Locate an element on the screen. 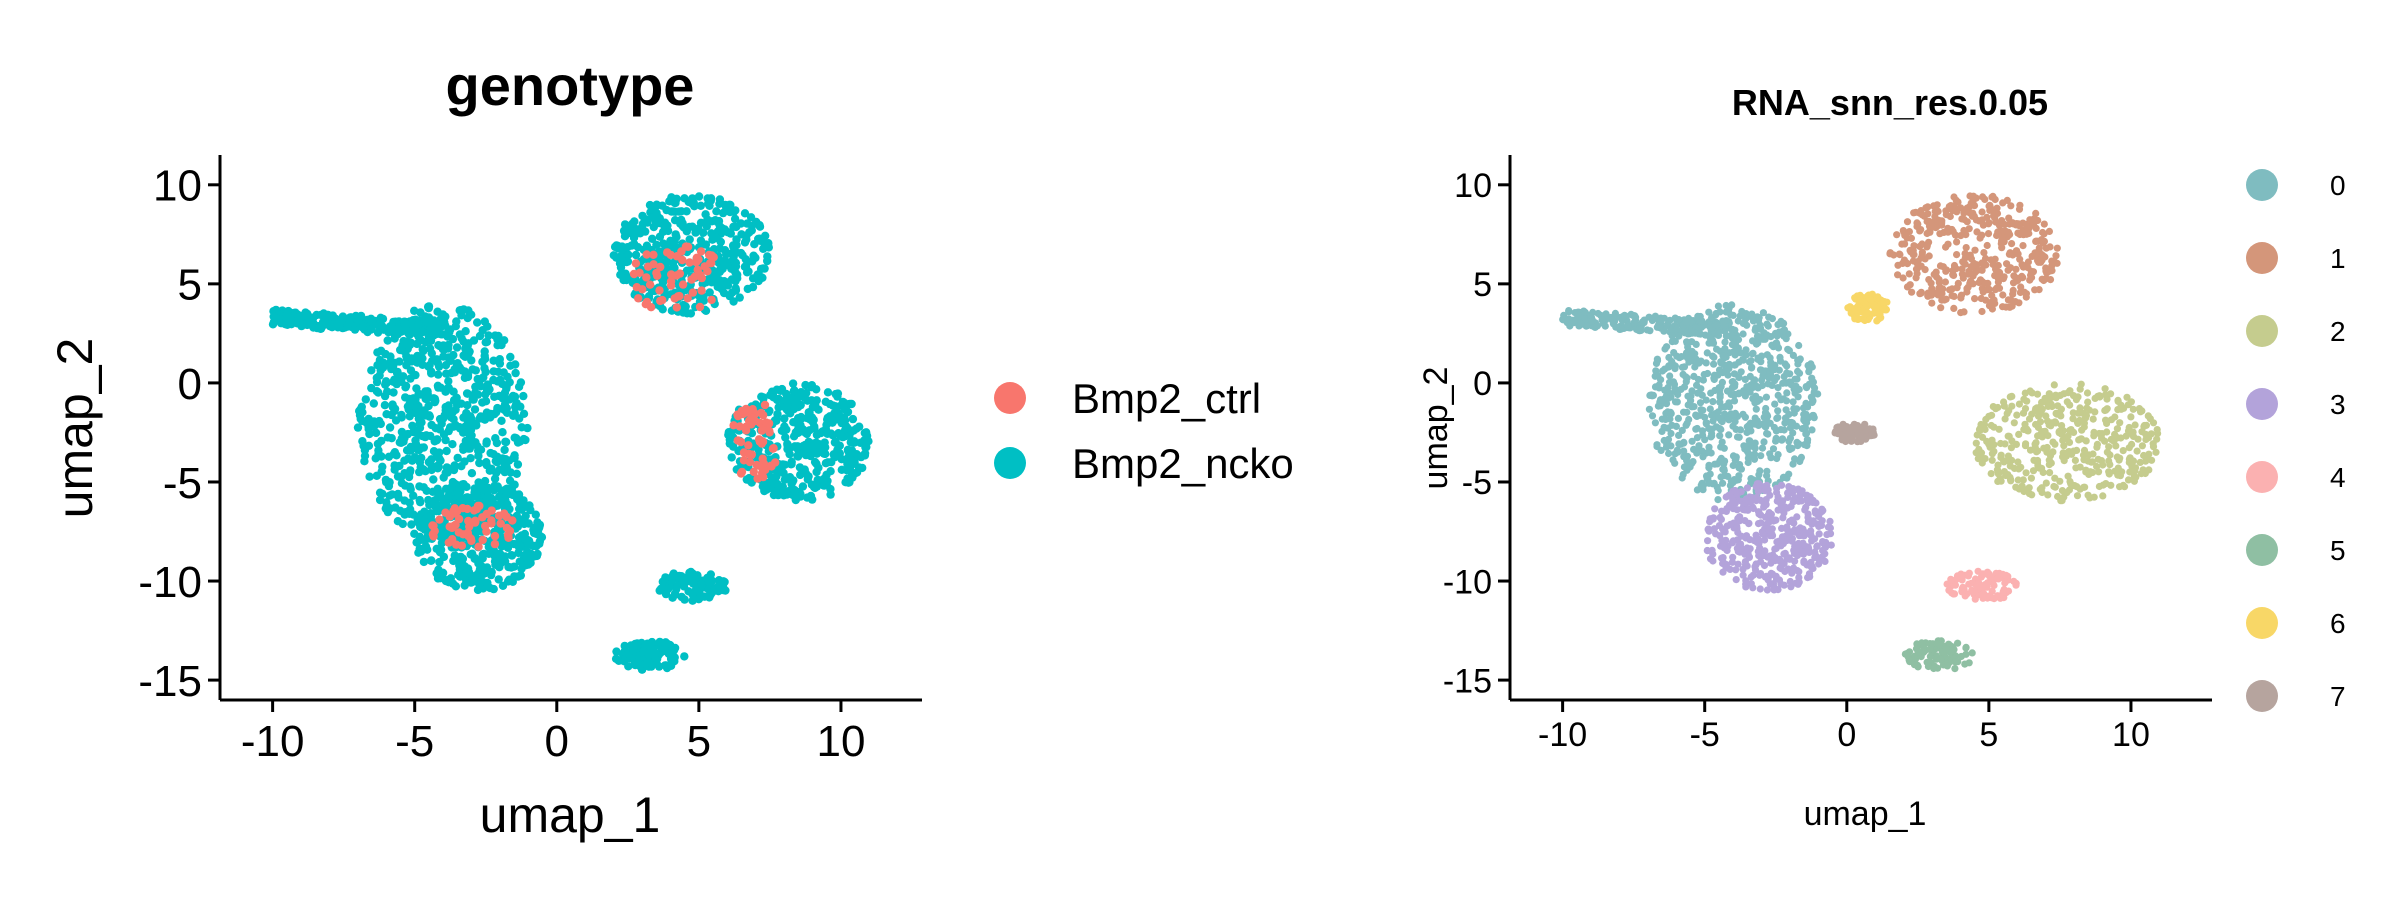  x-tick-label: -10 is located at coordinates (273, 741).